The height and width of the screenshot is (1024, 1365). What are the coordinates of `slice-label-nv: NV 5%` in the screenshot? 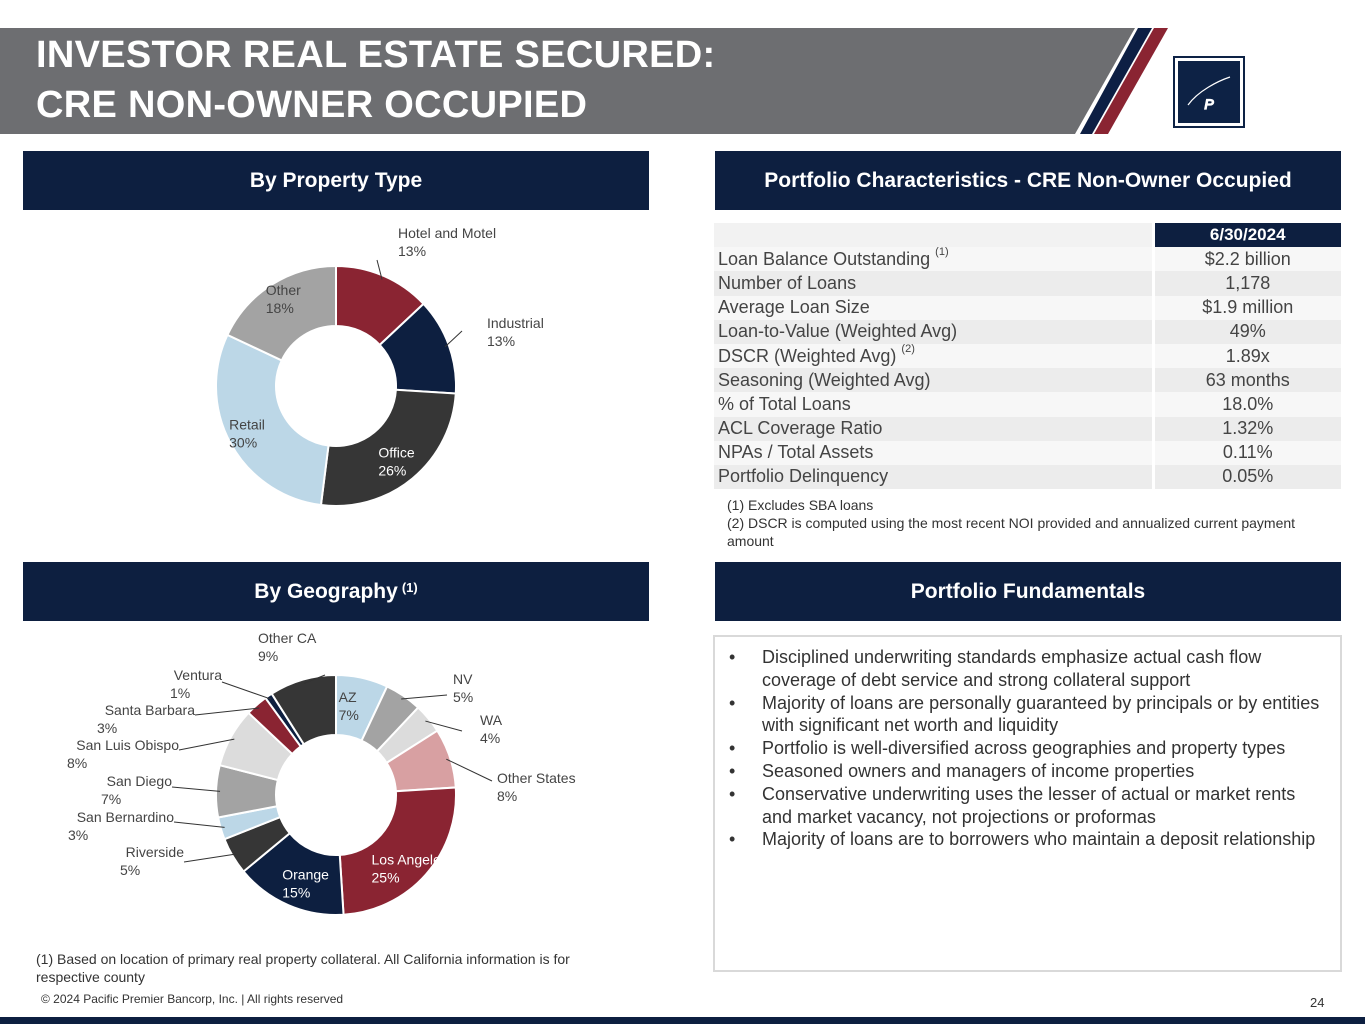 It's located at (463, 688).